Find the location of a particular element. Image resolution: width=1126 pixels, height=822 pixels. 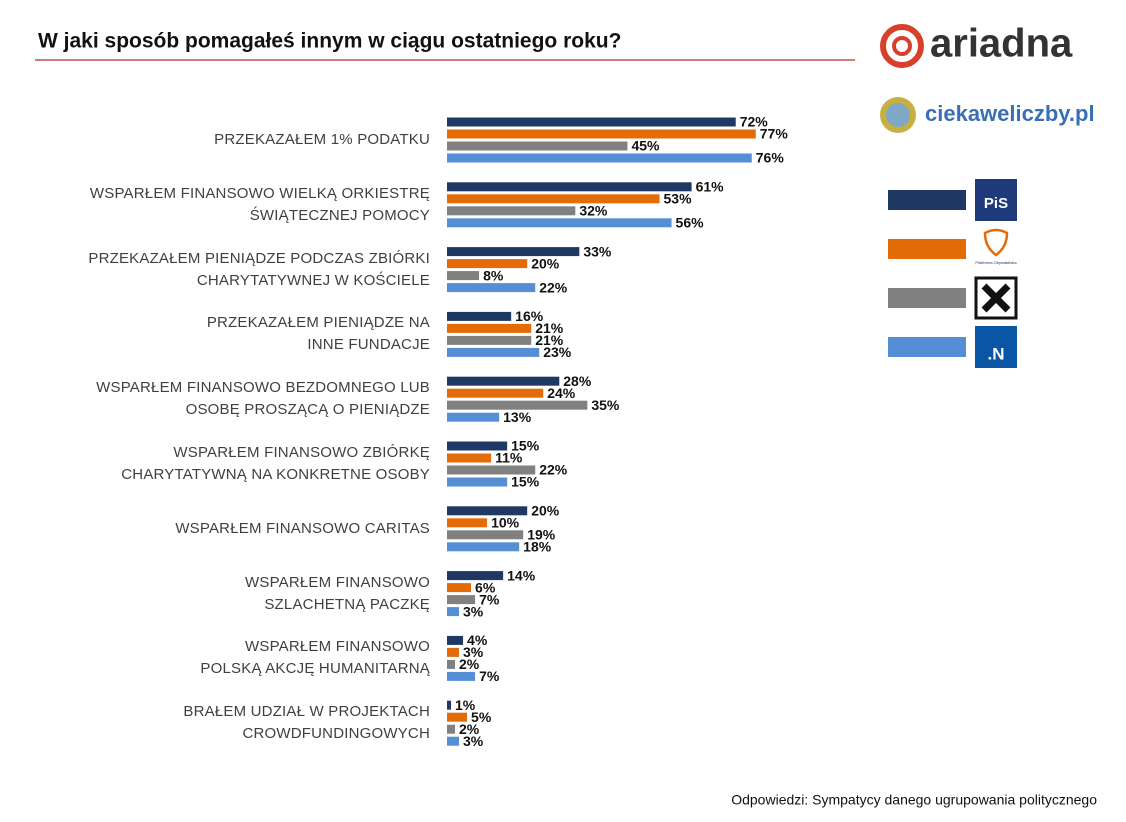

value-label: 6% is located at coordinates (485, 587).